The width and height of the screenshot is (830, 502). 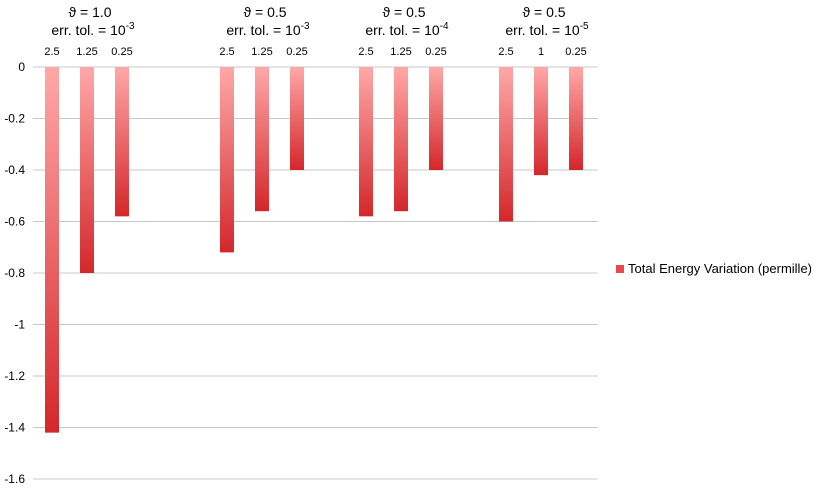 I want to click on y-axis-tick-labels: 0 -0.2 -0.4 -0.6 -0.8 -1 -1.2 -1.4 -1.6, so click(x=14, y=273).